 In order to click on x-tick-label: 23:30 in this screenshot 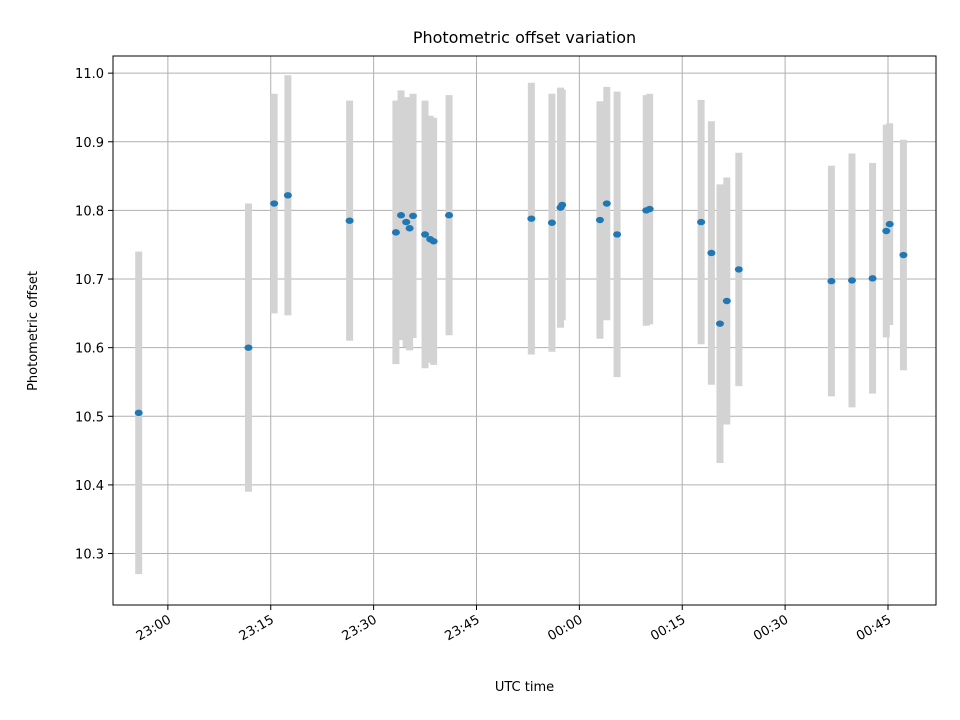, I will do `click(360, 628)`.